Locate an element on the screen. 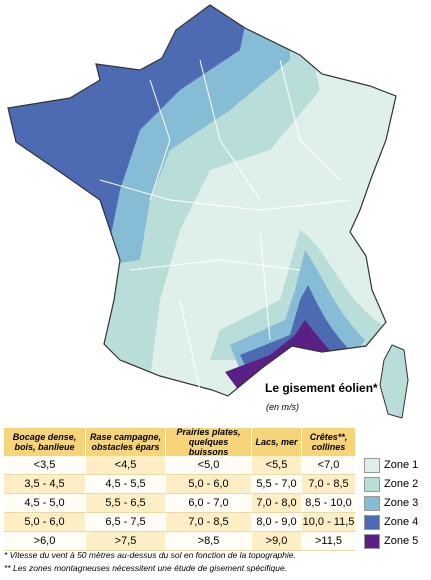  table-cell: >9,0 is located at coordinates (277, 541).